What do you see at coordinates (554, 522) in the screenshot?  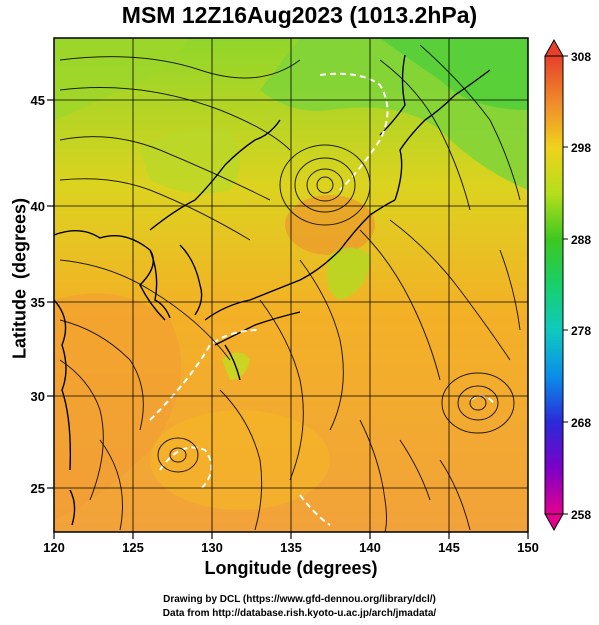 I see `colorbar-min-arrow` at bounding box center [554, 522].